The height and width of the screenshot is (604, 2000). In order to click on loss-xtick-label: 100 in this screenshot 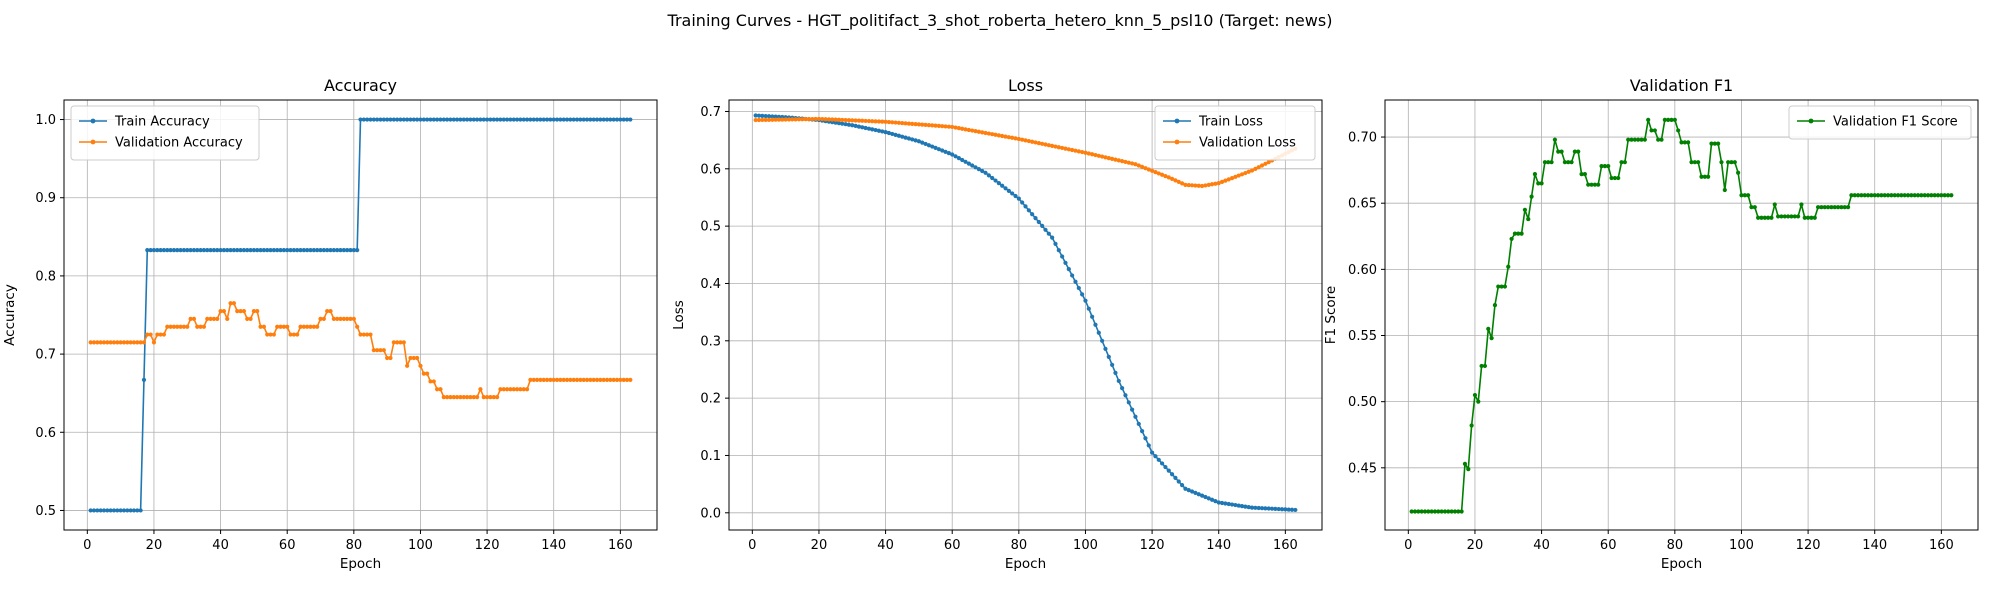, I will do `click(1085, 545)`.